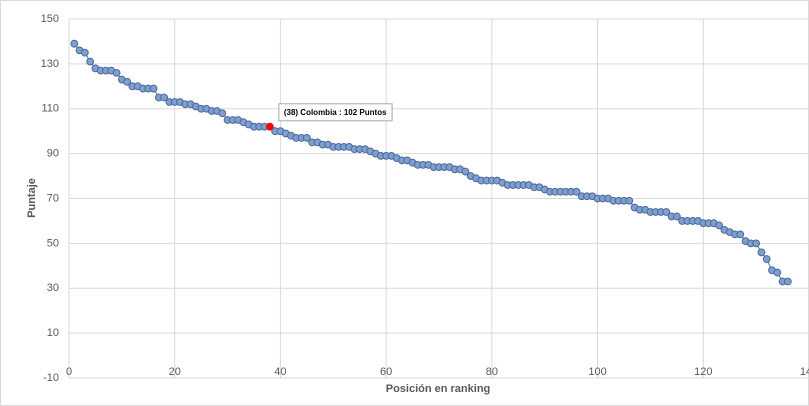  I want to click on x-tick-label: 120, so click(703, 372).